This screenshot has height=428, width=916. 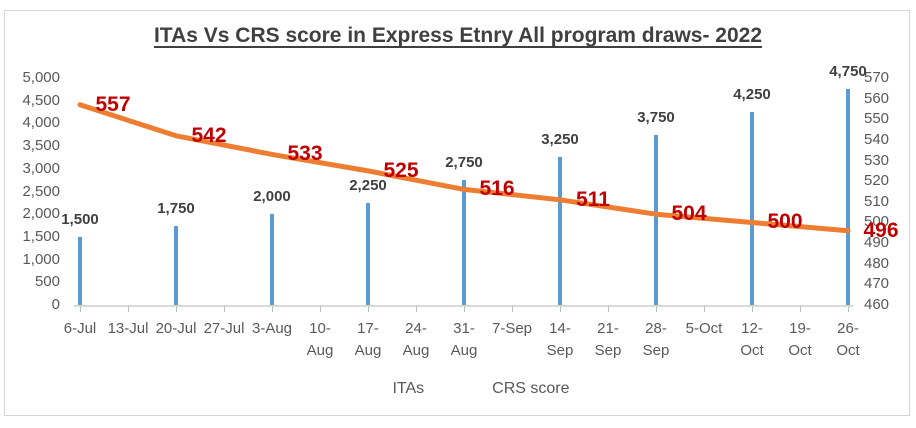 I want to click on x-axis-tick-label: 5-Oct, so click(x=704, y=329).